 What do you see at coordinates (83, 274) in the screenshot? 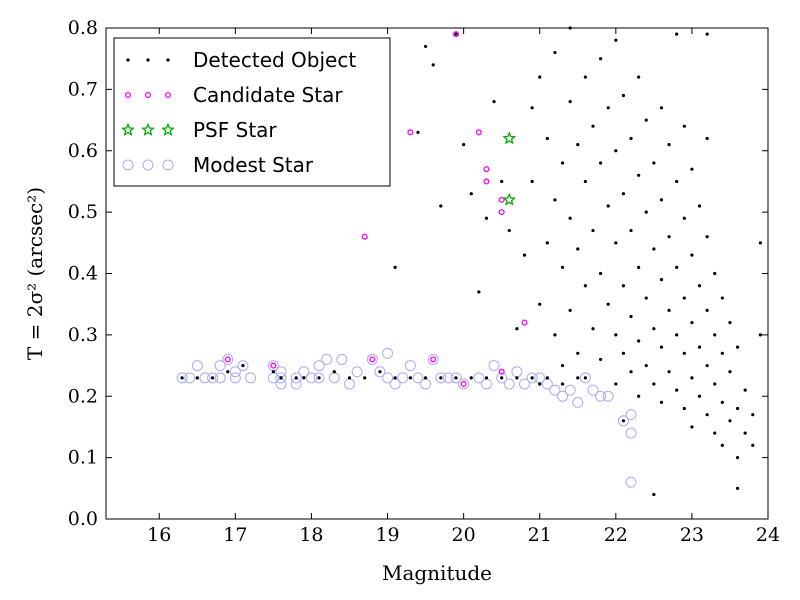
I see `y-tick-label: 0.4` at bounding box center [83, 274].